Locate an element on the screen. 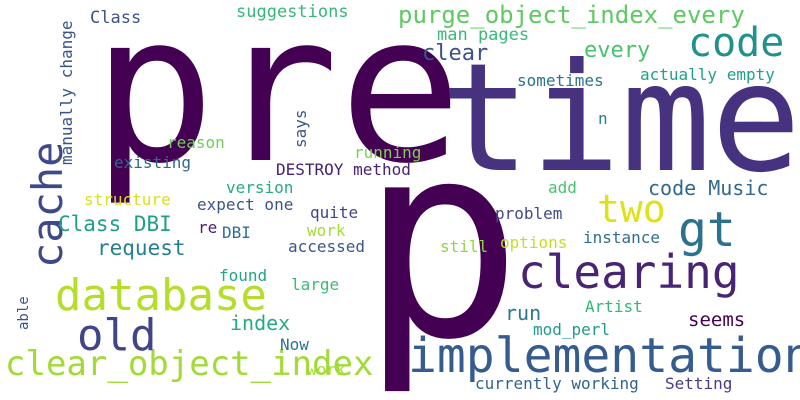 The width and height of the screenshot is (800, 400). cloud-word: n is located at coordinates (603, 118).